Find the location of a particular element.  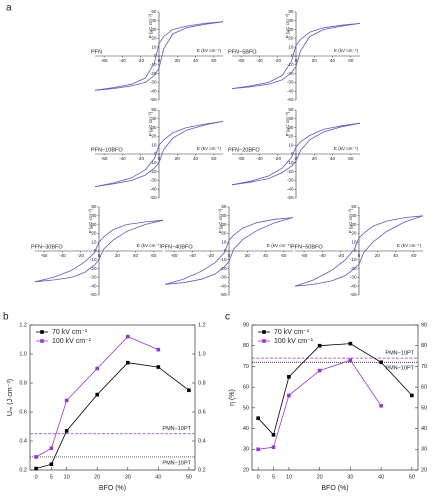

y-tick-label: 0.6 is located at coordinates (23, 412).